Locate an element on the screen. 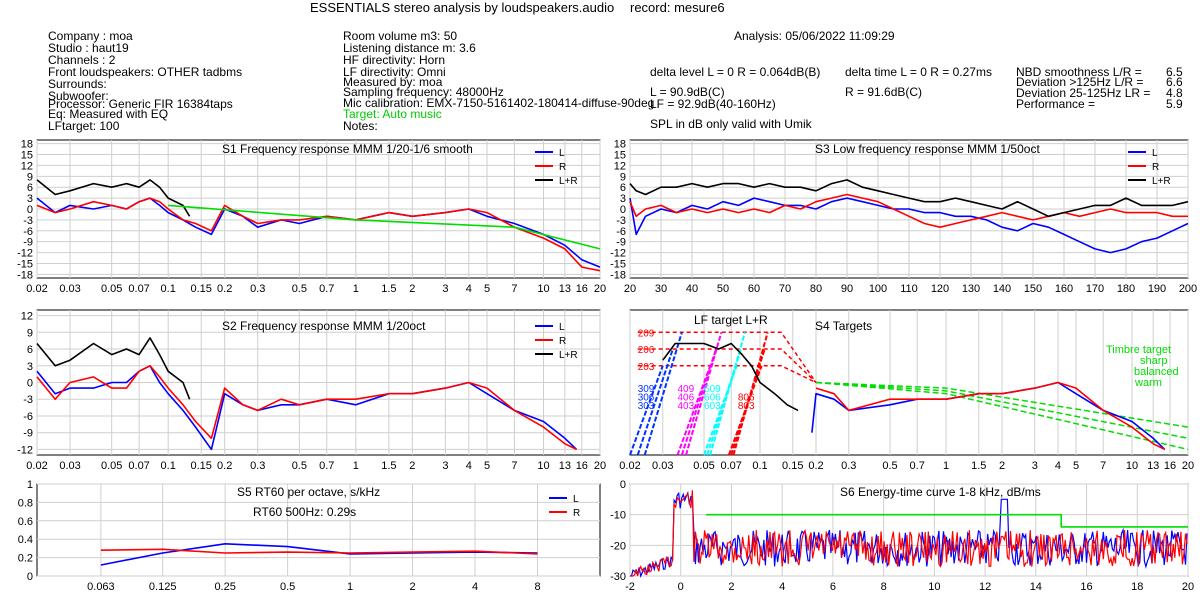 The width and height of the screenshot is (1200, 600). y-tick-label: -10 is located at coordinates (618, 516).